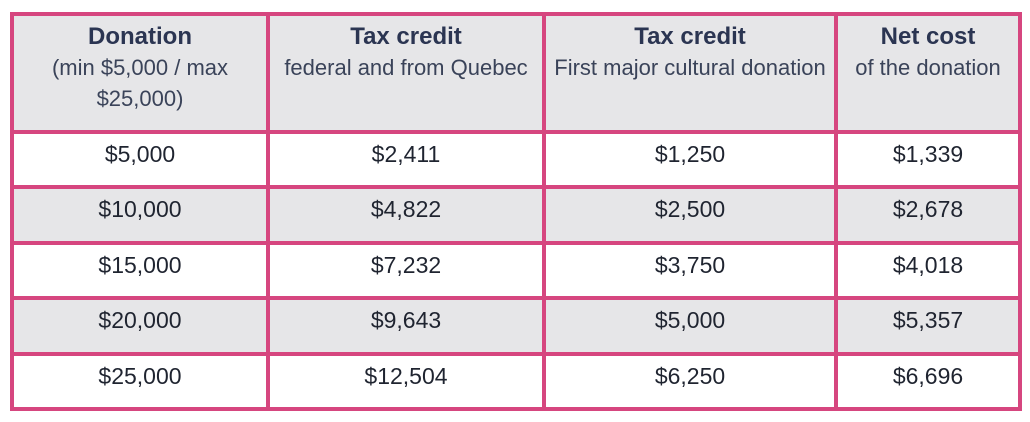  Describe the element at coordinates (928, 36) in the screenshot. I see `header-title: Net cost` at that location.